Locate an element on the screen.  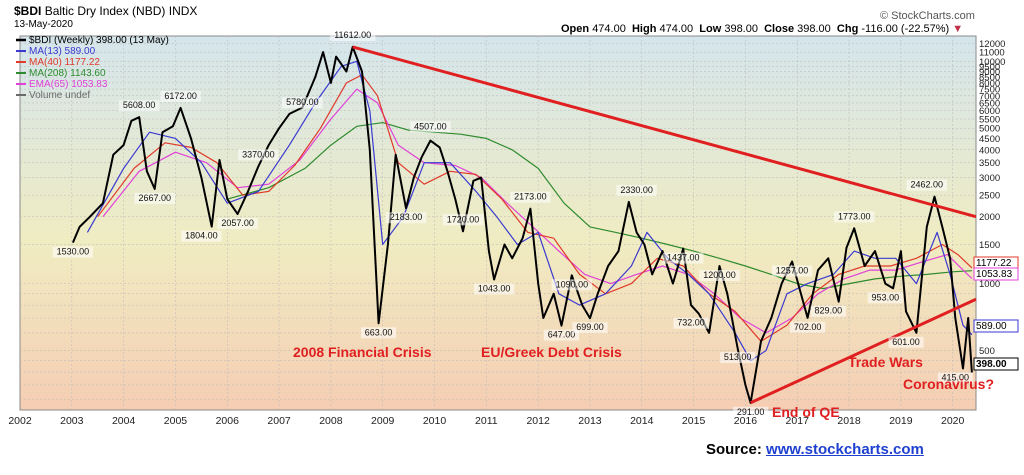
annotation-2008-financial-crisis: 2008 Financial Crisis is located at coordinates (362, 352).